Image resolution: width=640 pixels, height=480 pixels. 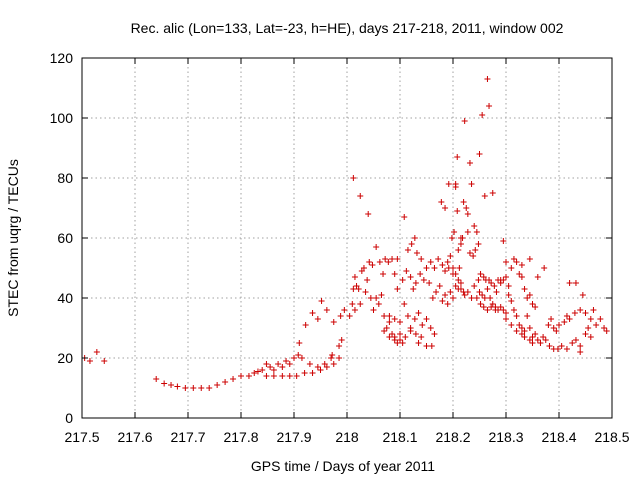 I want to click on x-axis-label: GPS time / Days of year 2011, so click(x=343, y=466).